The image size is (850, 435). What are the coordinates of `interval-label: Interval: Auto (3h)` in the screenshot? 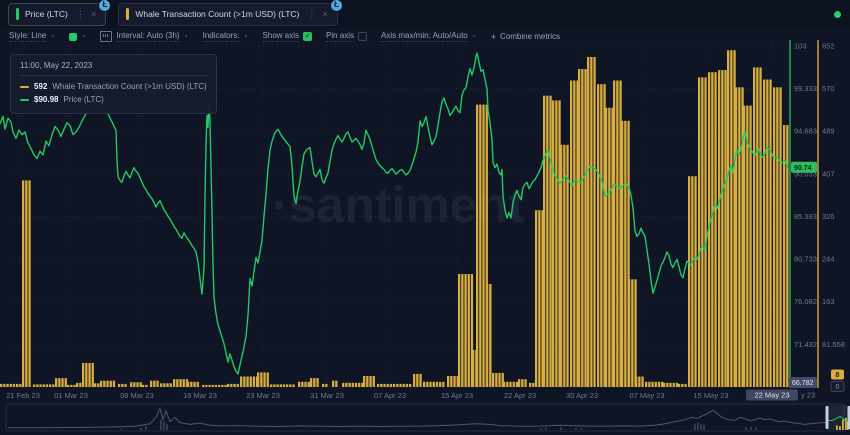 It's located at (148, 36).